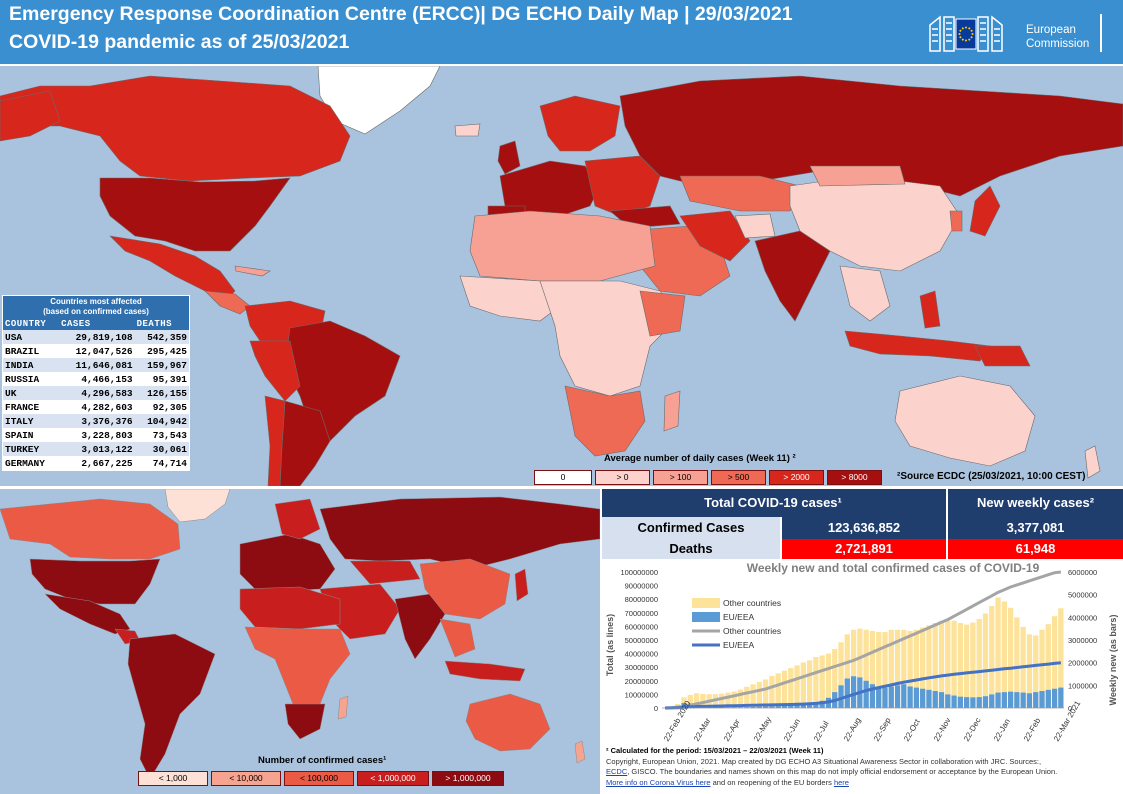 This screenshot has width=1123, height=794. Describe the element at coordinates (641, 654) in the screenshot. I see `y-left-tick: 40000000` at that location.